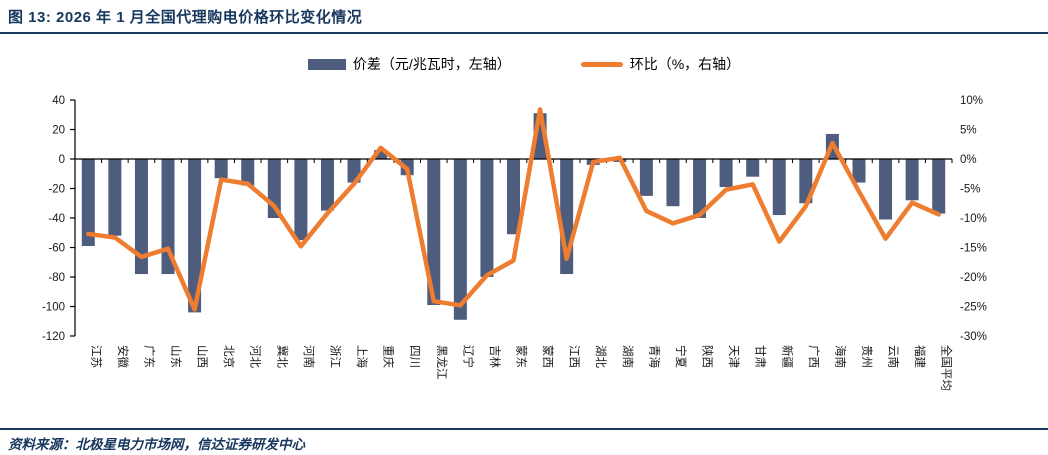  What do you see at coordinates (968, 131) in the screenshot?
I see `right-axis-tick-label: 5%` at bounding box center [968, 131].